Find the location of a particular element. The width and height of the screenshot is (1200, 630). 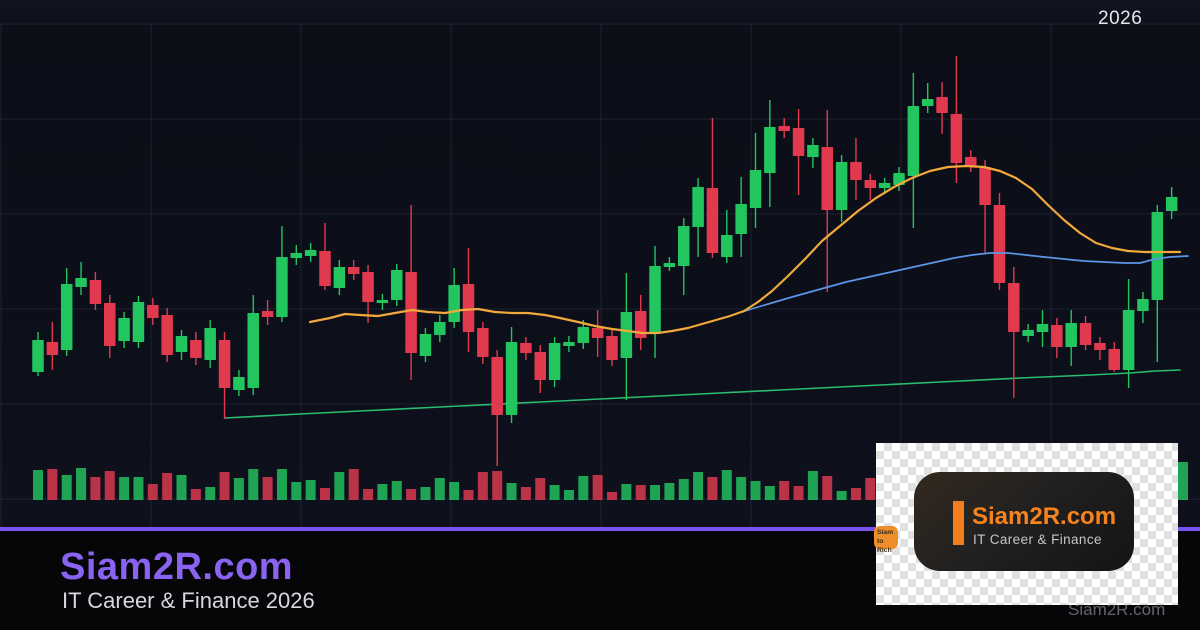

siam-to-rich-badge: Siam to Rich is located at coordinates (886, 540).